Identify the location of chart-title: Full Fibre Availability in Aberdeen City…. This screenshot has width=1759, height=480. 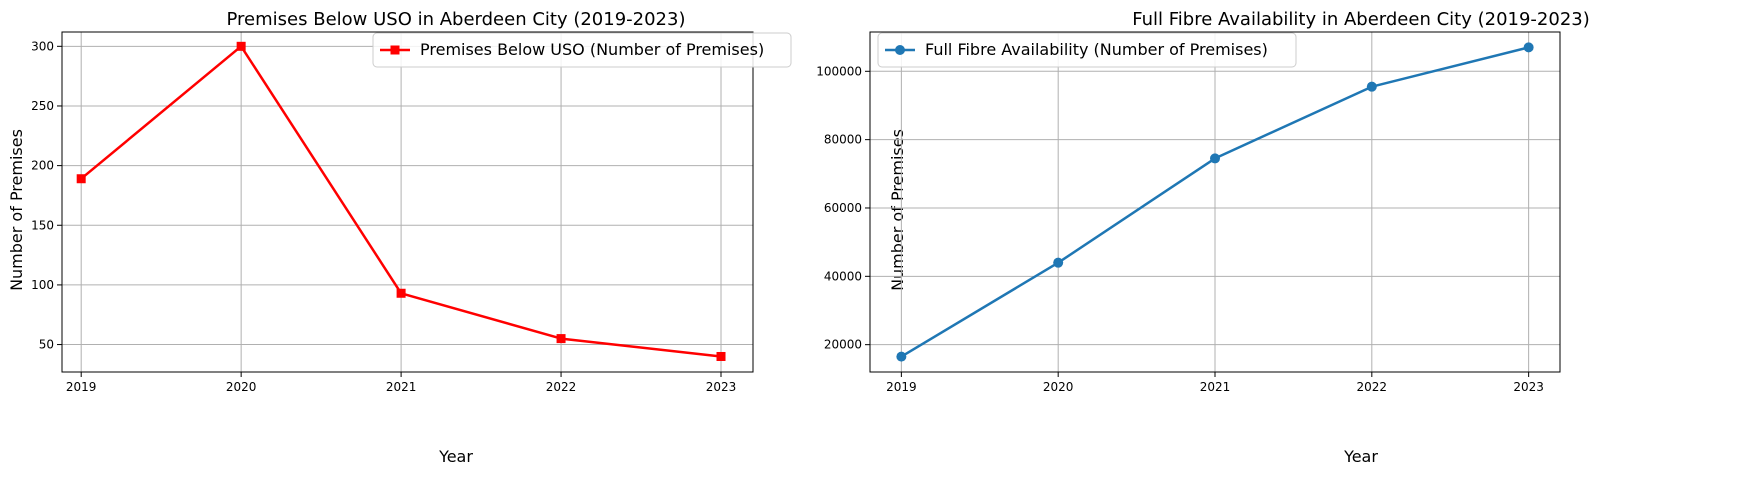
(1361, 19).